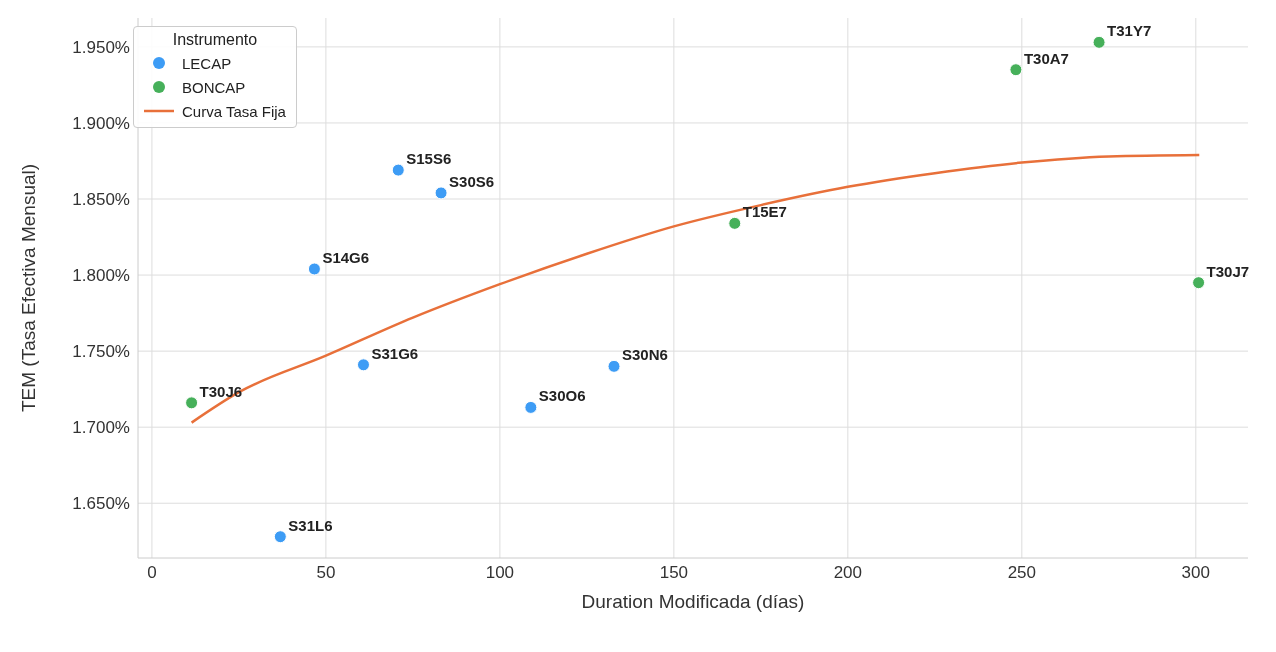 The width and height of the screenshot is (1276, 652). I want to click on x-axis-title: Duration Modificada (días), so click(693, 601).